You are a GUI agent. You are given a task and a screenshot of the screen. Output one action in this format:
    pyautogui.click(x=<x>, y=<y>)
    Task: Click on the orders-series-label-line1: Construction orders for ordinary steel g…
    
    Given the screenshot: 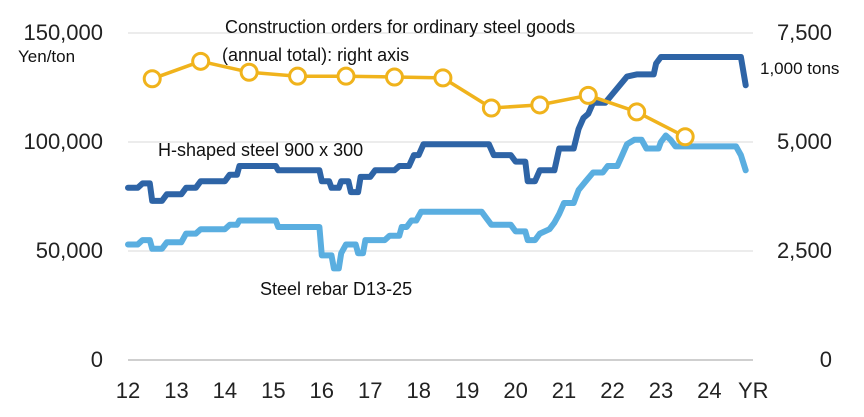 What is the action you would take?
    pyautogui.click(x=400, y=27)
    